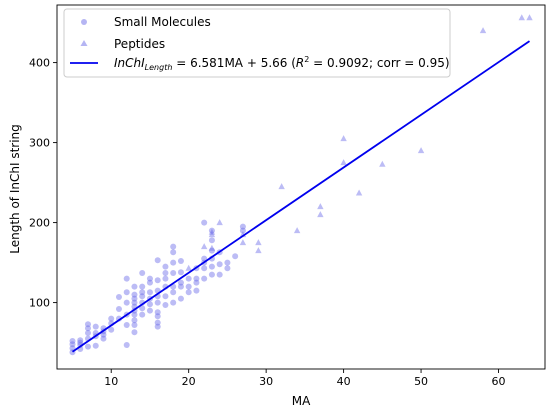 This screenshot has width=555, height=414. I want to click on y-tick-label: 200, so click(39, 223).